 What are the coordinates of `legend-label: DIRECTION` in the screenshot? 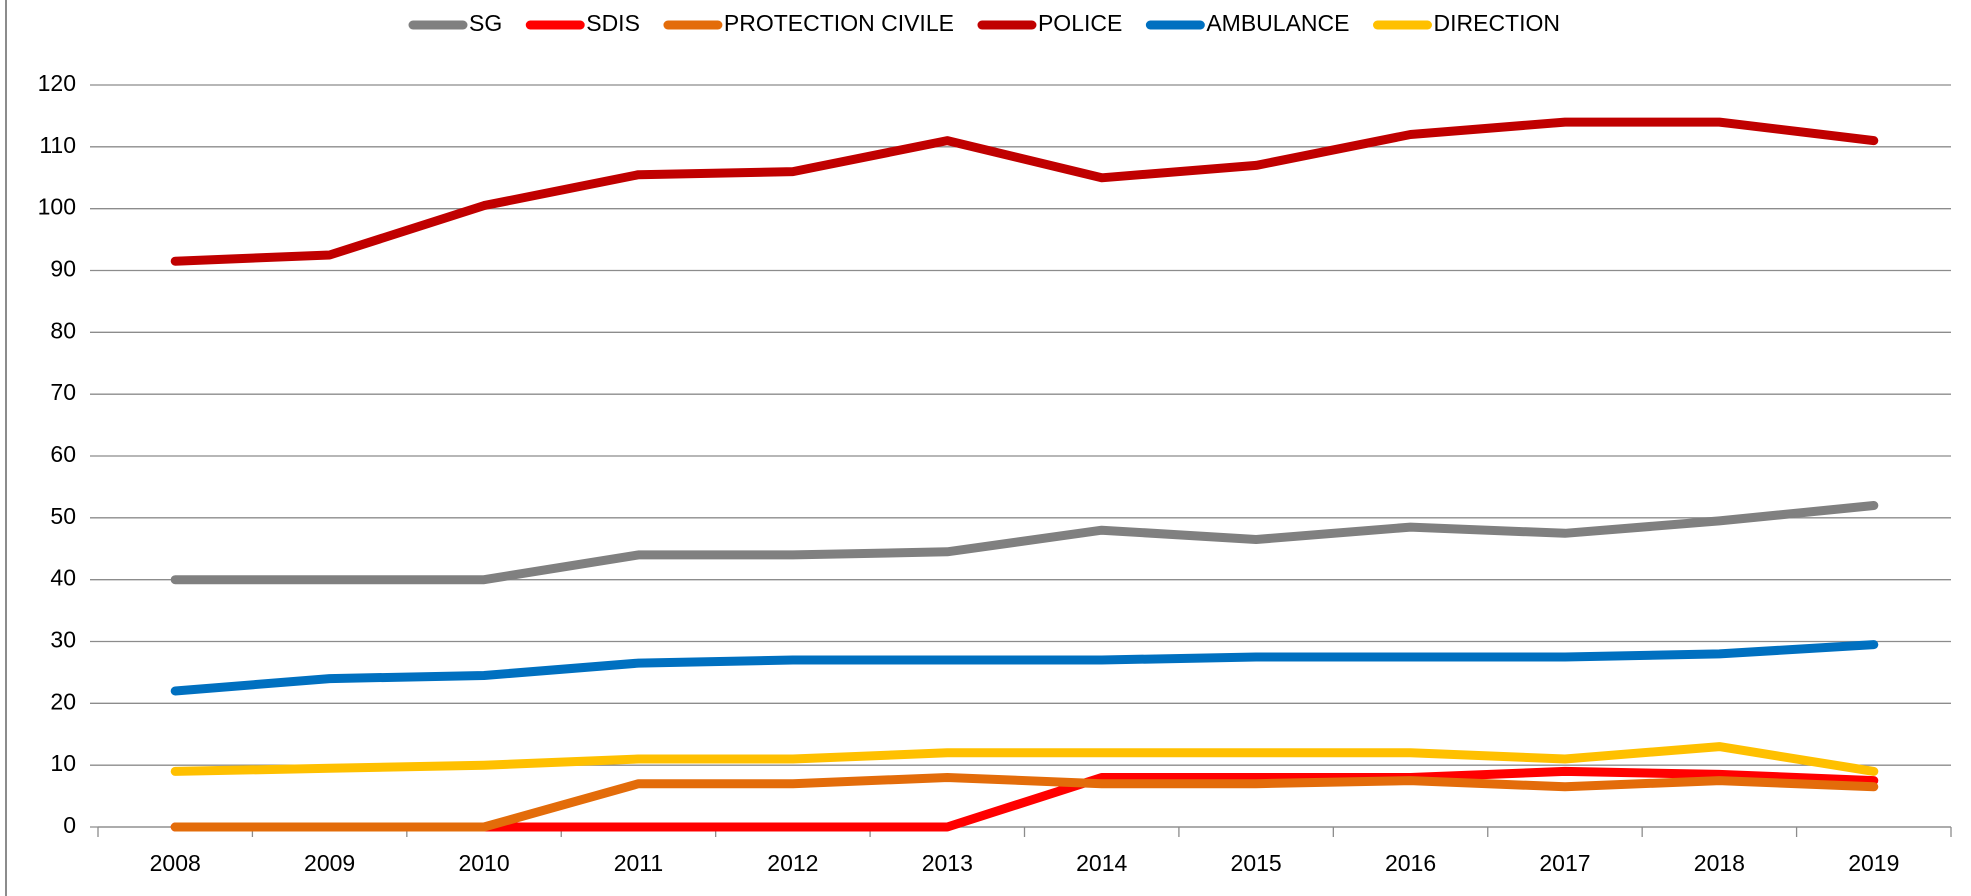 It's located at (1497, 23).